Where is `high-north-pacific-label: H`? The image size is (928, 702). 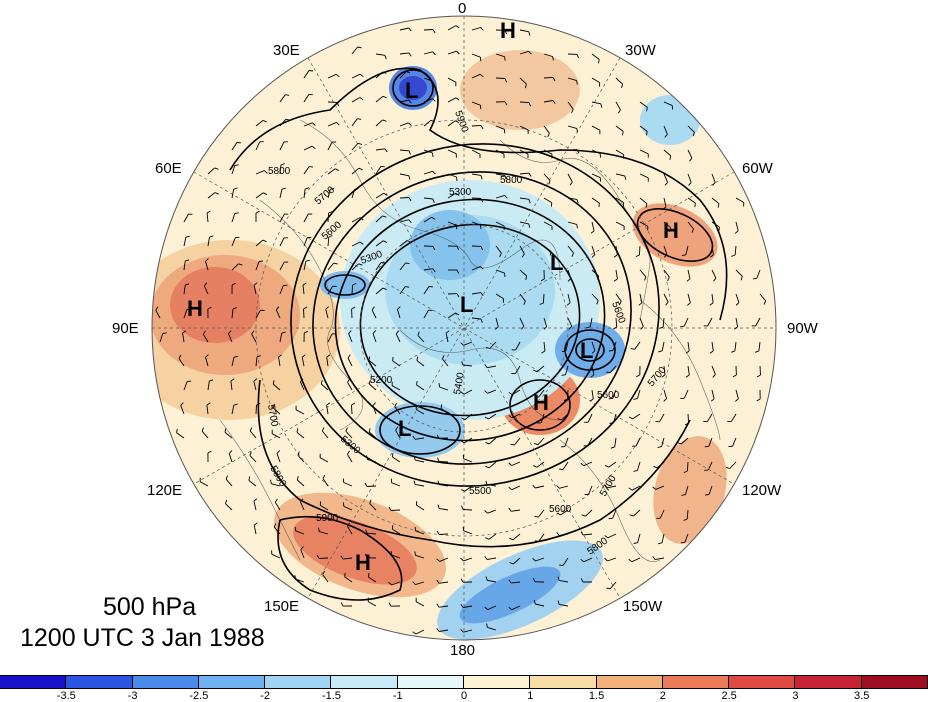 high-north-pacific-label: H is located at coordinates (363, 562).